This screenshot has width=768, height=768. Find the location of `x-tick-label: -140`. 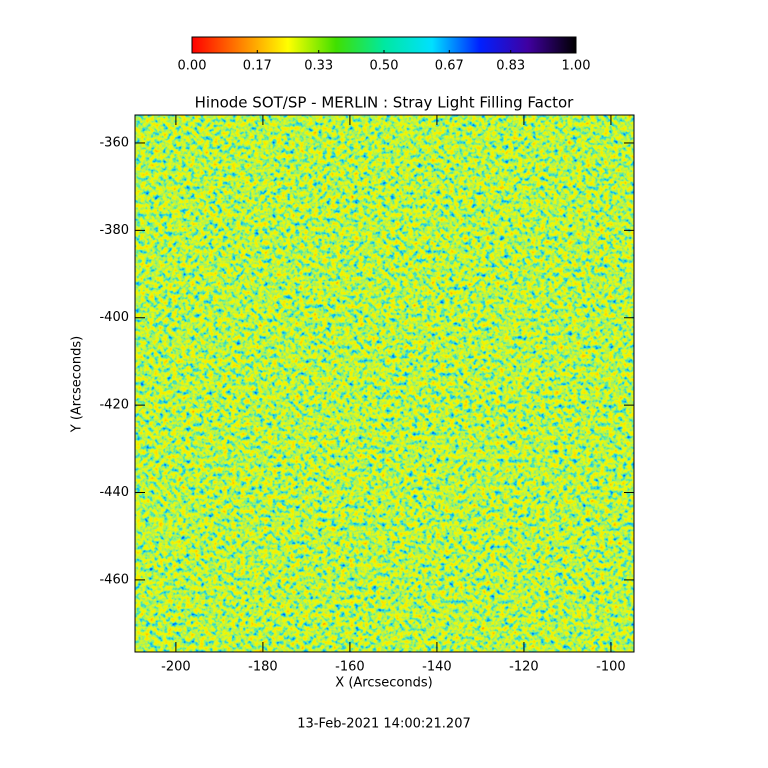

x-tick-label: -140 is located at coordinates (437, 667).